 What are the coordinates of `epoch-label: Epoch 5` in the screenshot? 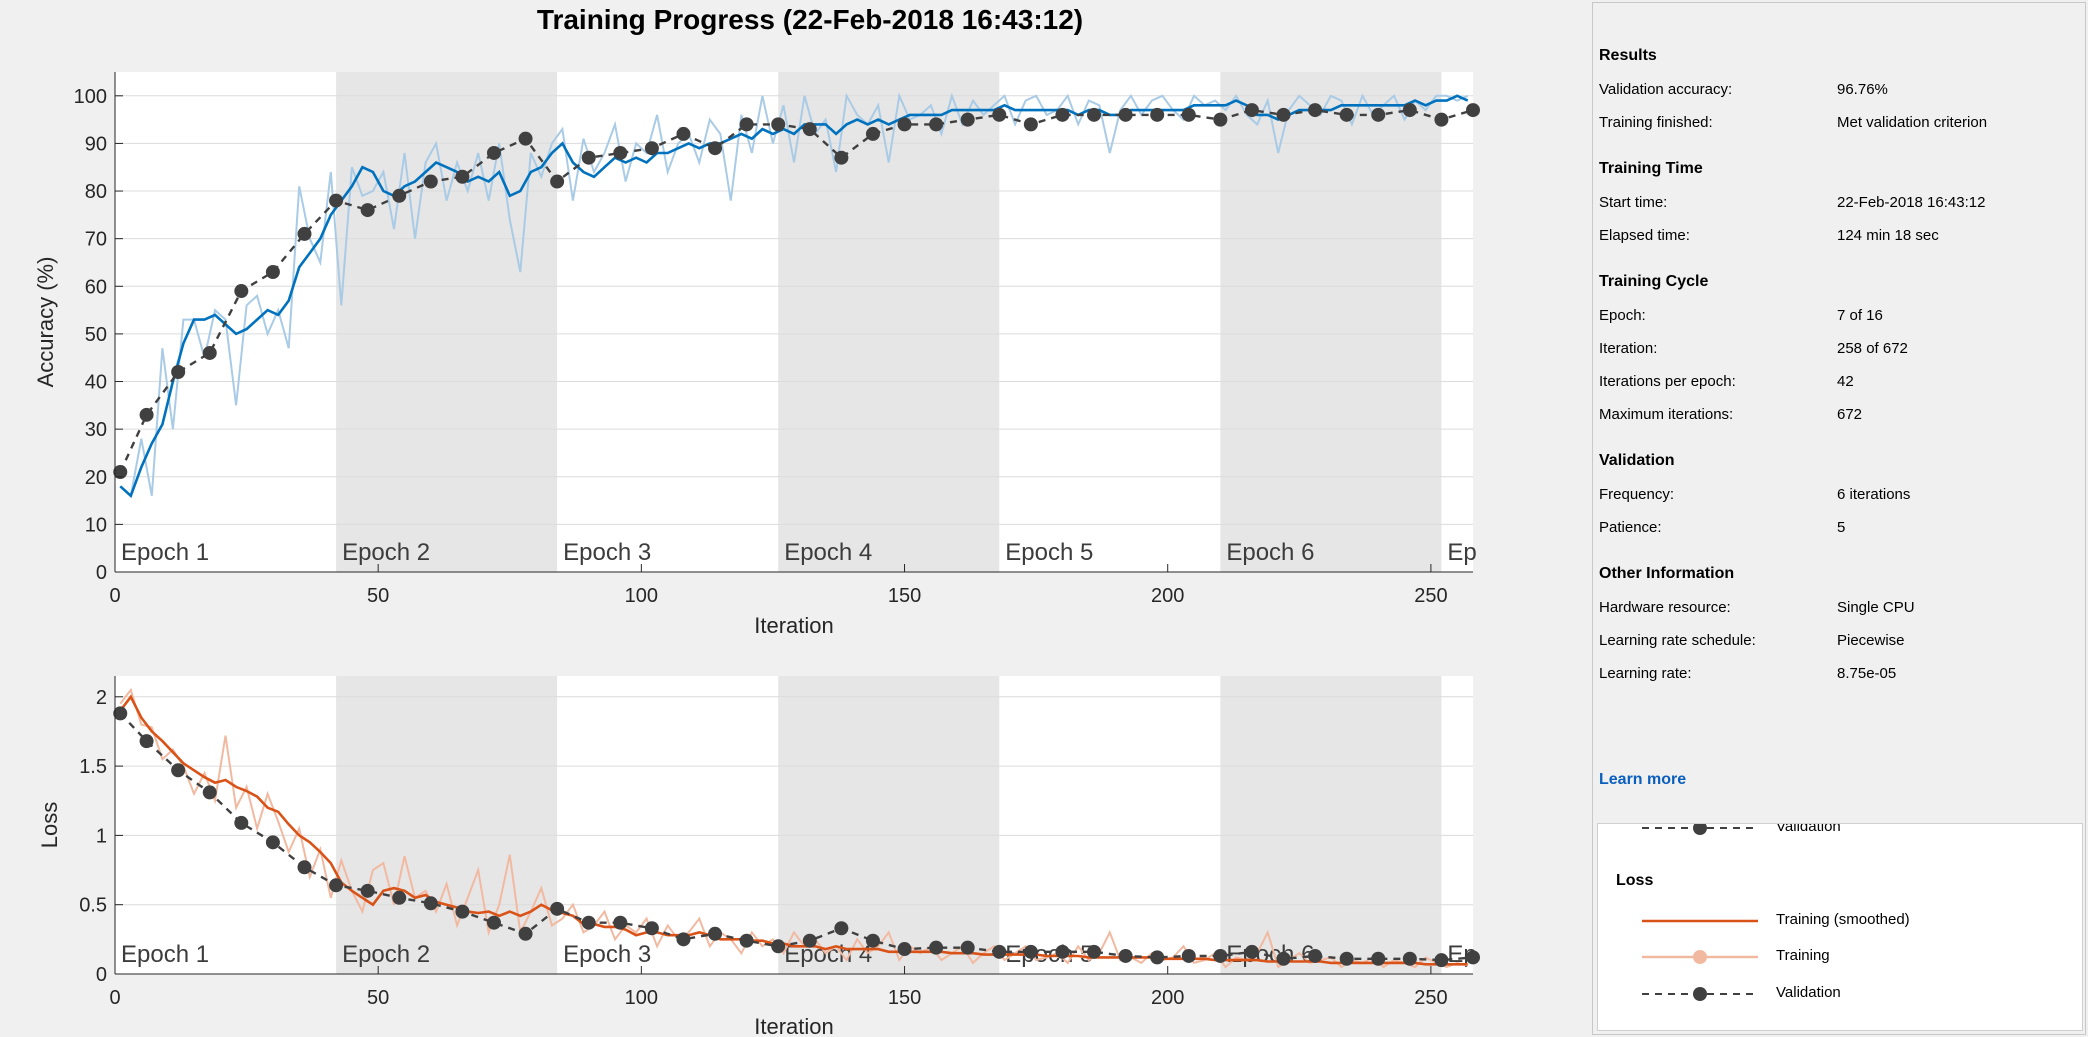 It's located at (1049, 552).